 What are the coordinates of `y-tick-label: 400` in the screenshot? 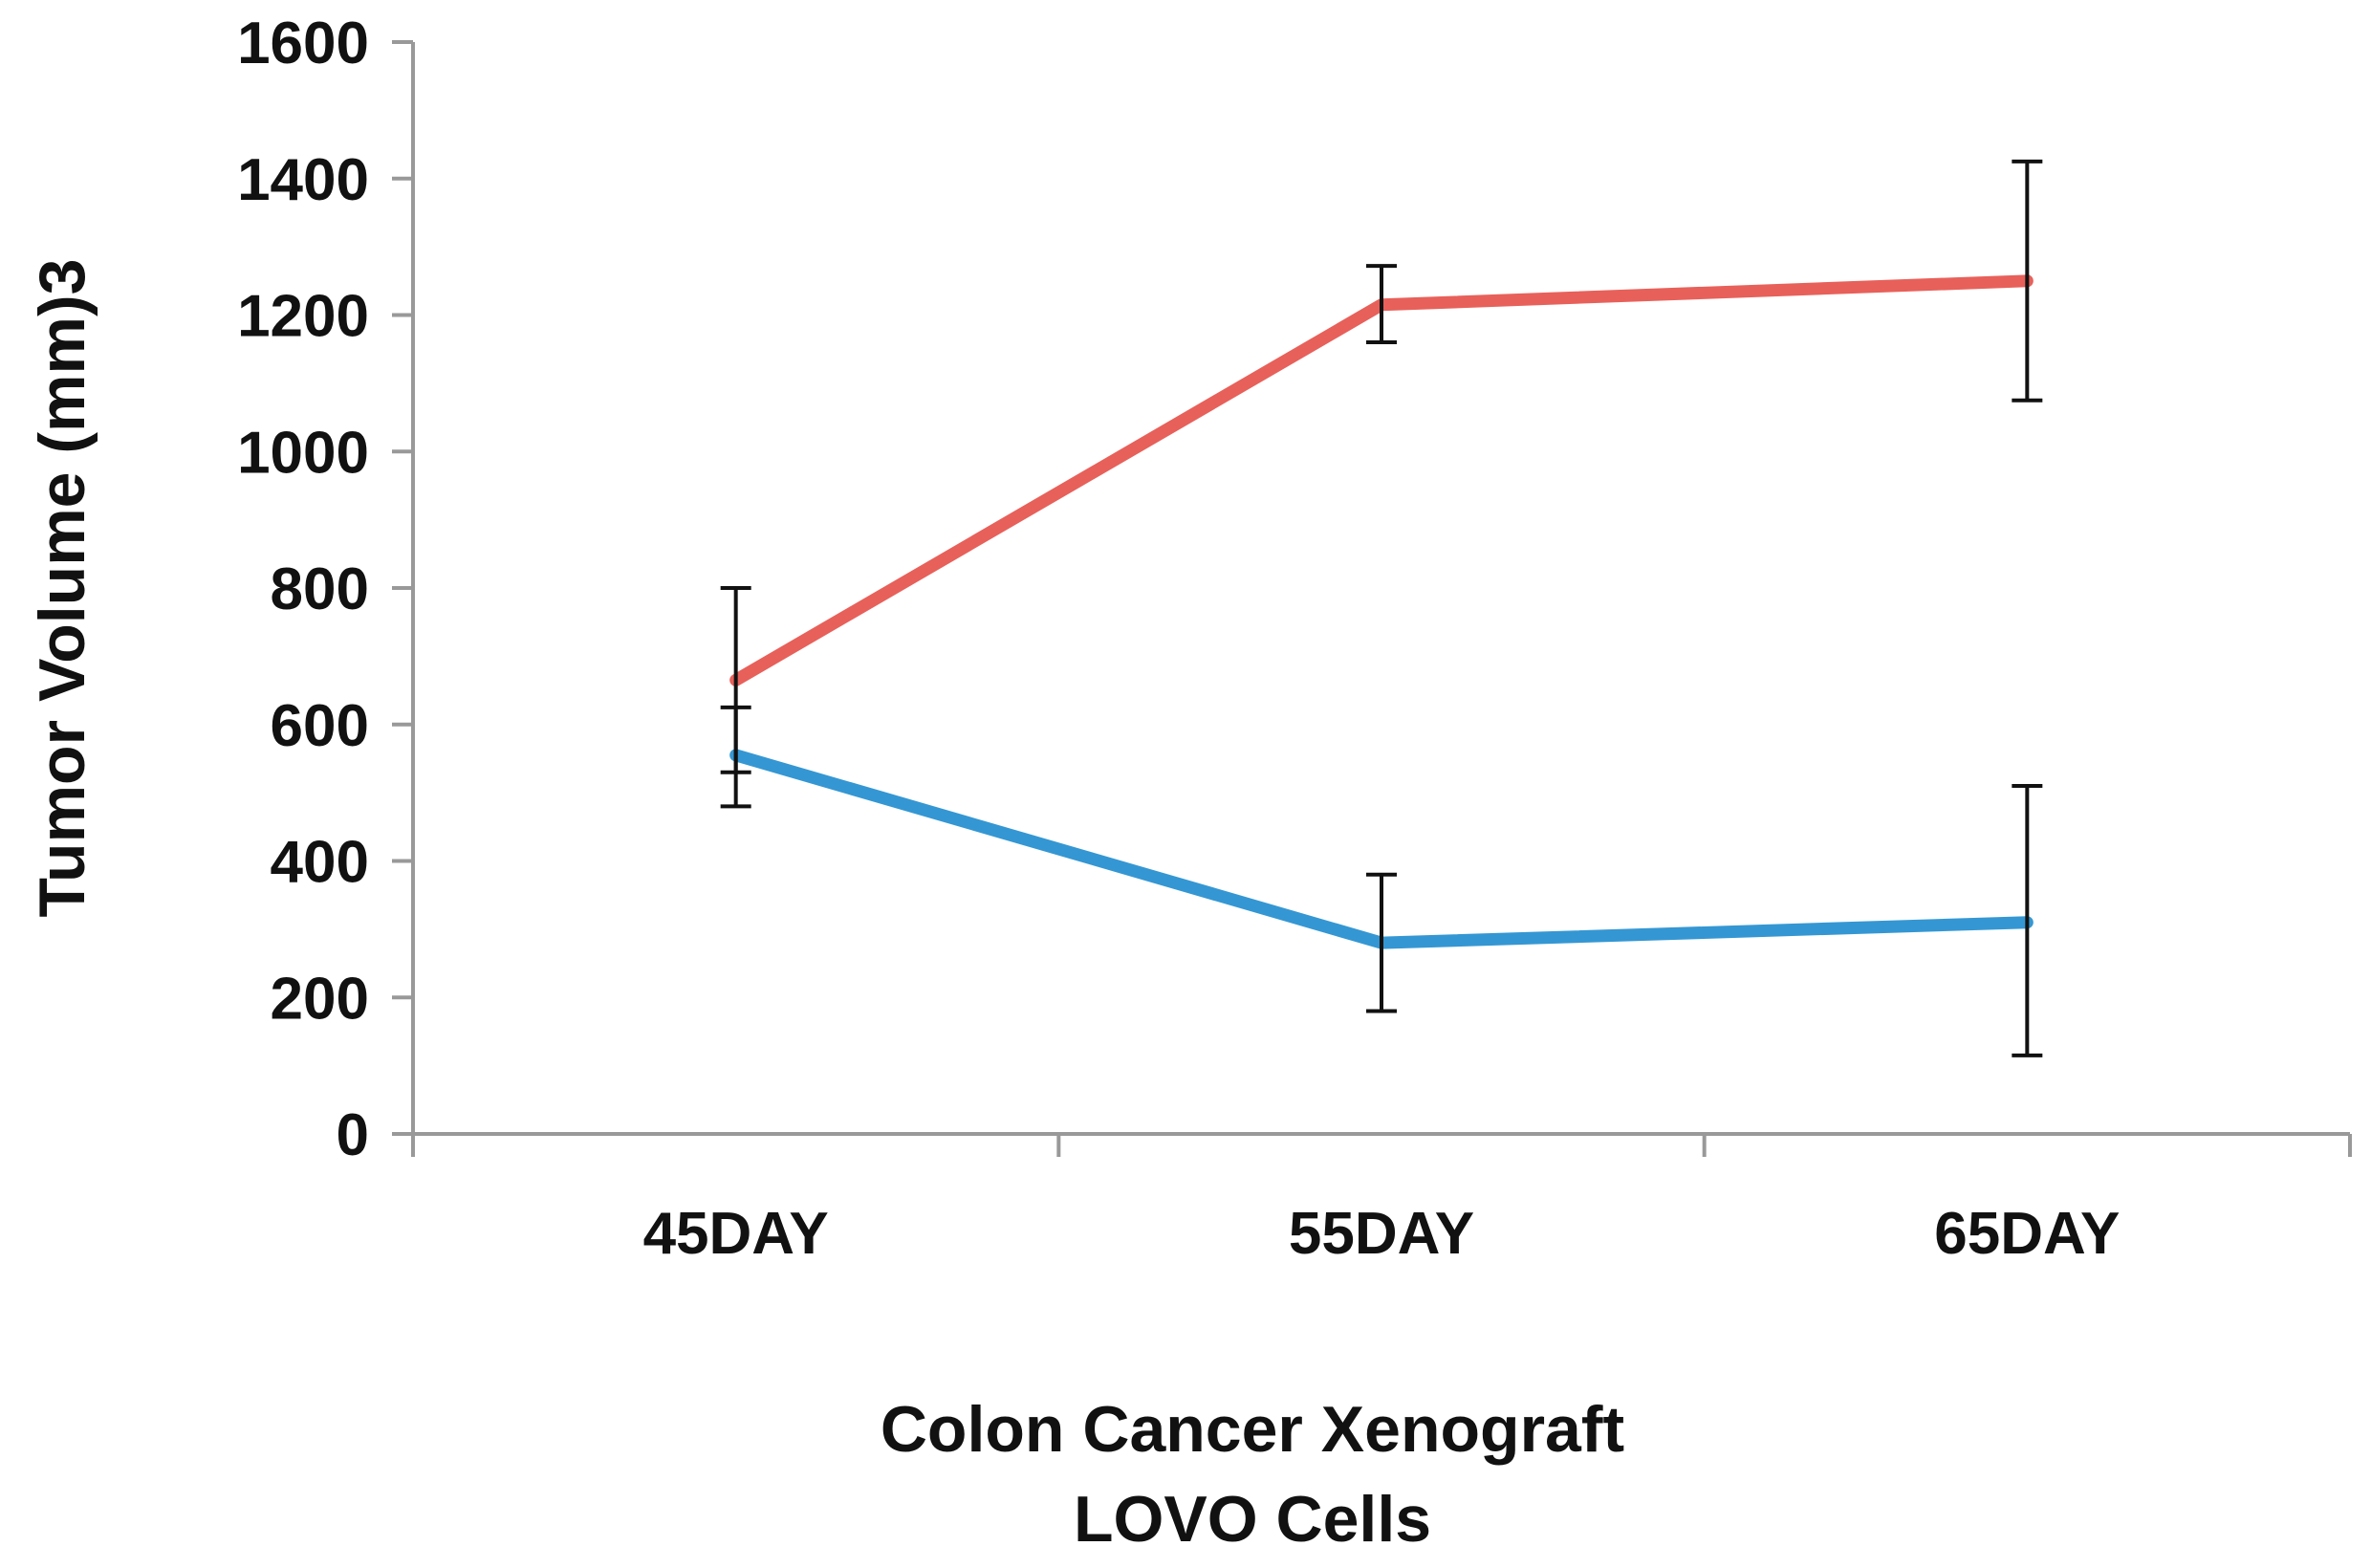 It's located at (320, 863).